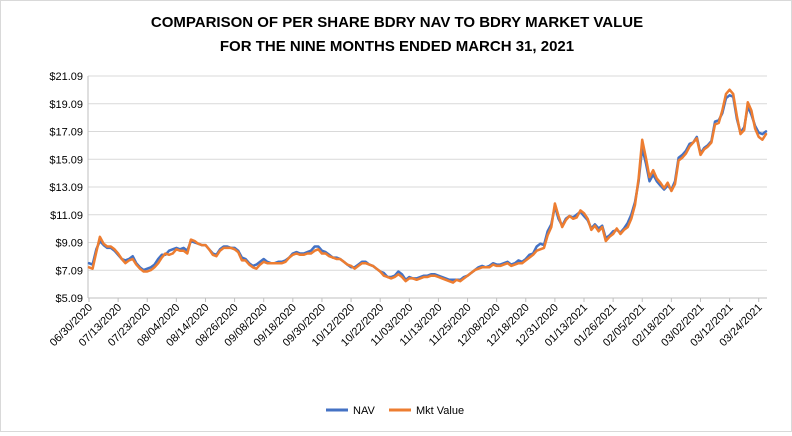 The height and width of the screenshot is (436, 792). I want to click on y-tick-label: $5.09, so click(69, 299).